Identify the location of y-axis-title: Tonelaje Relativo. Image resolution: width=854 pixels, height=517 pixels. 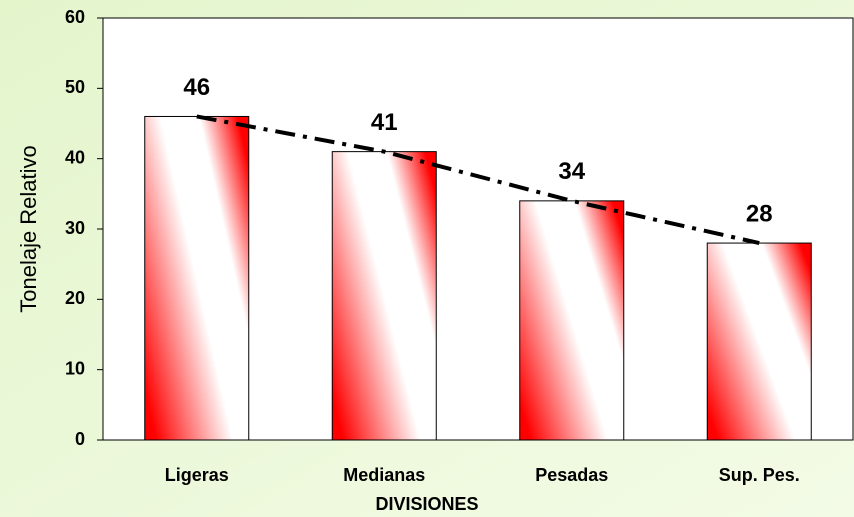
(28, 229).